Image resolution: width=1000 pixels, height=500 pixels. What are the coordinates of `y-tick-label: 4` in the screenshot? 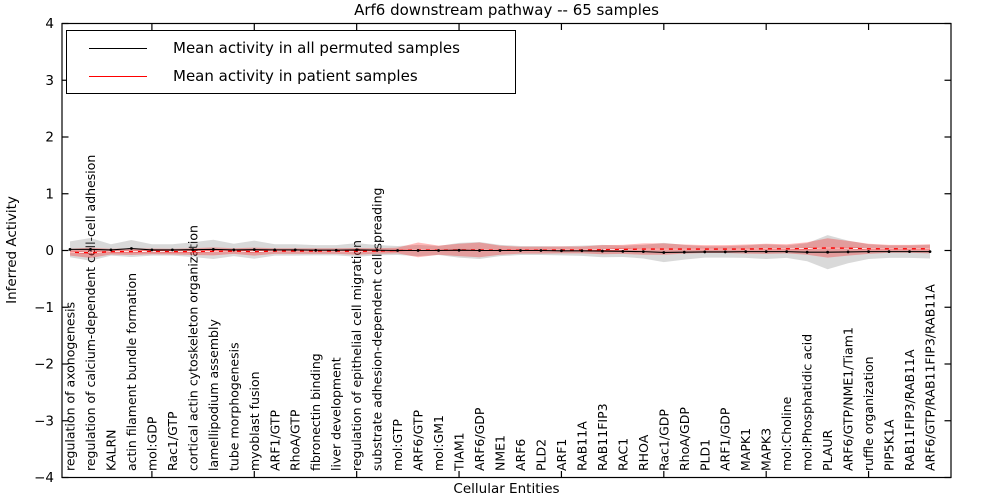 It's located at (49, 24).